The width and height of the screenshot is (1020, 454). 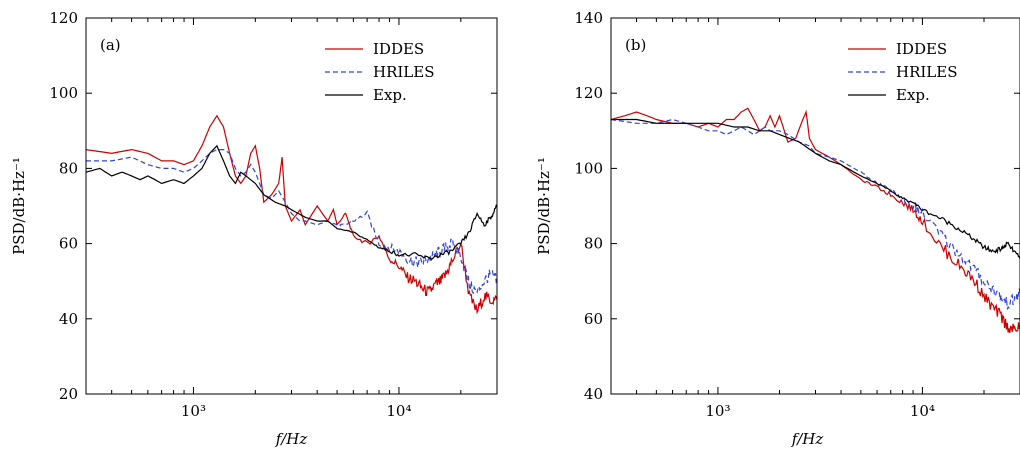 I want to click on y-tick-label: 140, so click(x=588, y=18).